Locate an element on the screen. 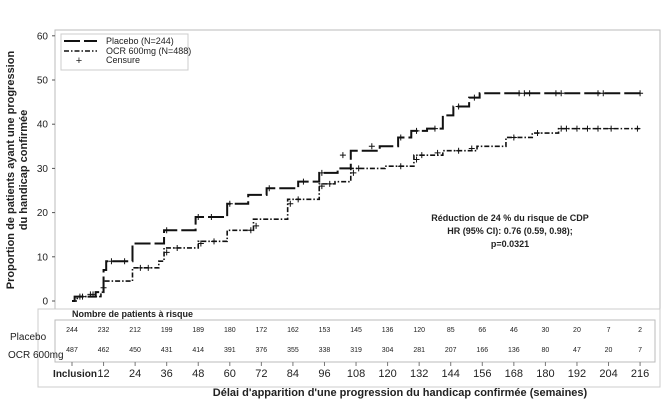 This screenshot has height=404, width=668. x-tick-label: 84 is located at coordinates (293, 374).